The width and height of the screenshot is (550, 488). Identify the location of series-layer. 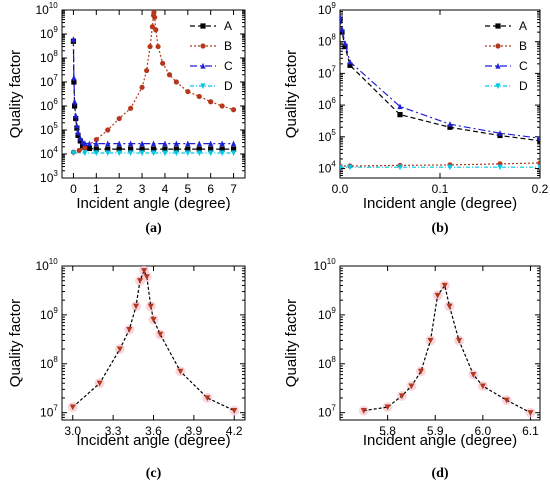
(153, 341).